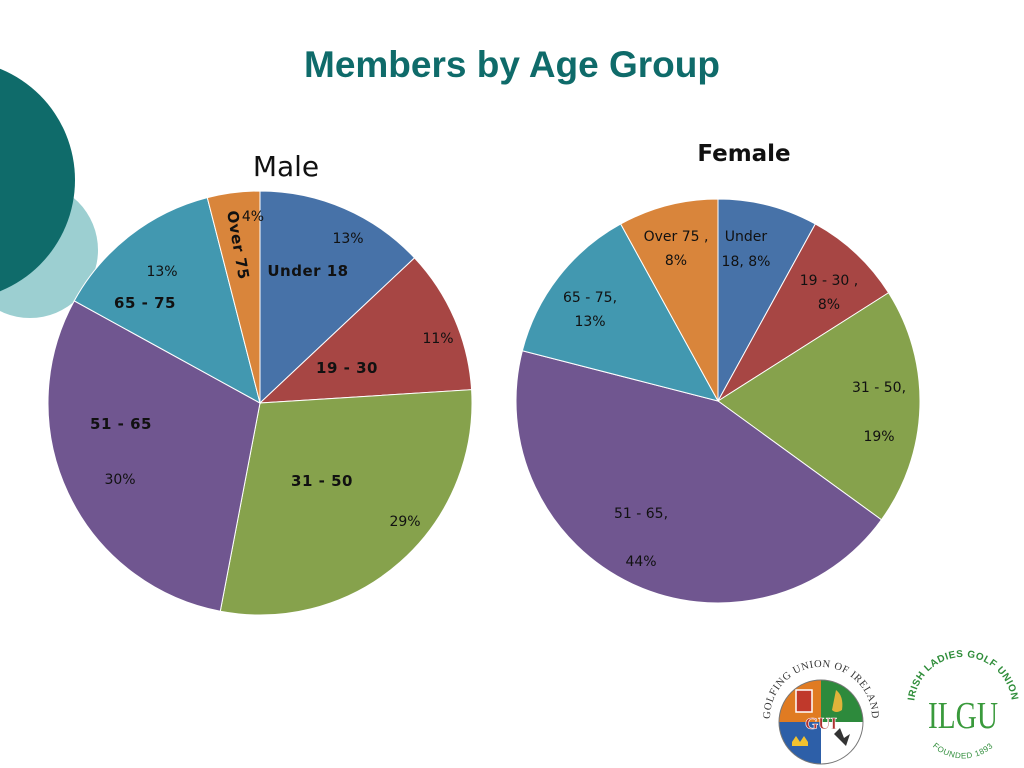 The height and width of the screenshot is (768, 1024). I want to click on female-label-51-65-line1: 51 - 65,, so click(641, 514).